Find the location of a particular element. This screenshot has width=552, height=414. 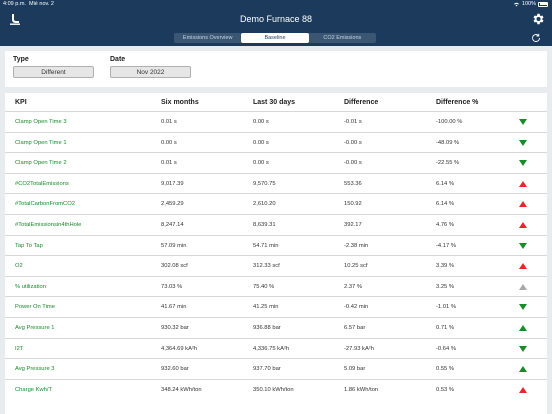

date-filter: Date Nov 2022 is located at coordinates (150, 67).